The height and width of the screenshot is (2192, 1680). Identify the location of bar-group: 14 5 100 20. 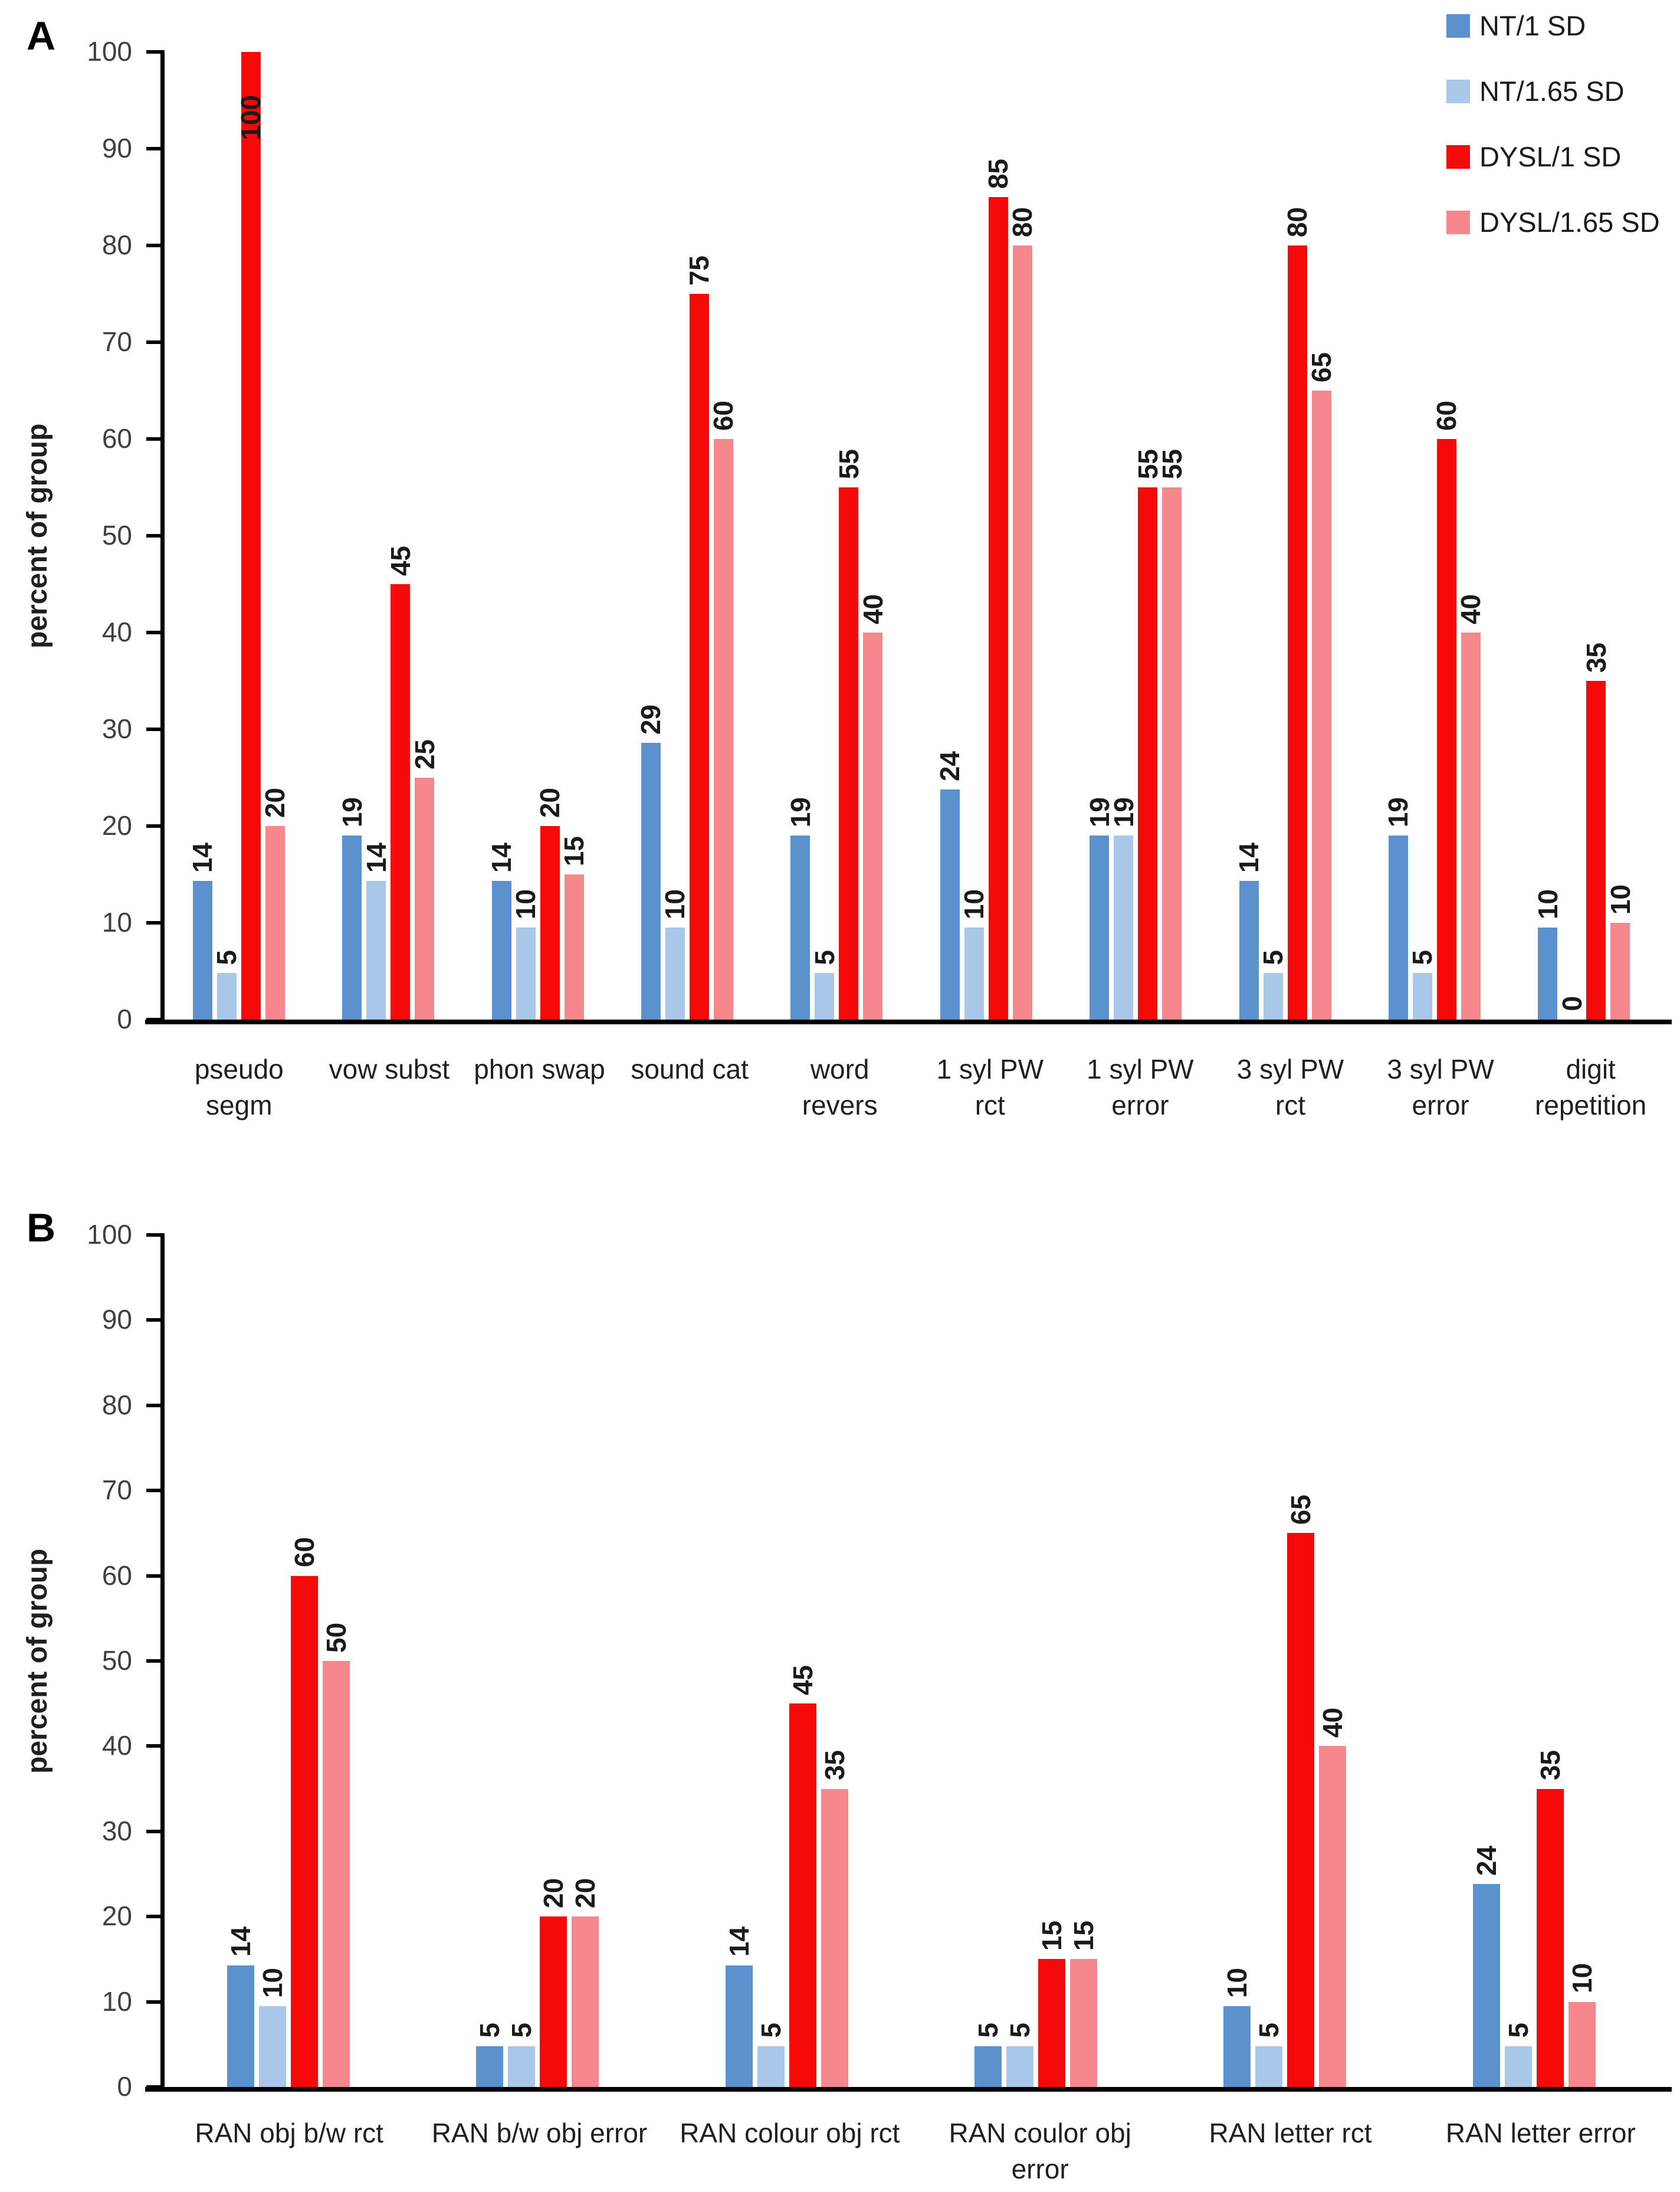
(238, 536).